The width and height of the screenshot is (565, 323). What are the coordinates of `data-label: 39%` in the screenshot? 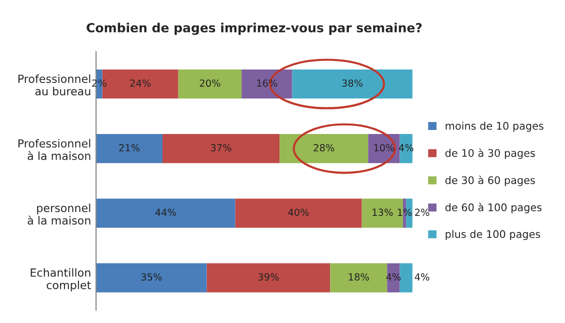 It's located at (268, 277).